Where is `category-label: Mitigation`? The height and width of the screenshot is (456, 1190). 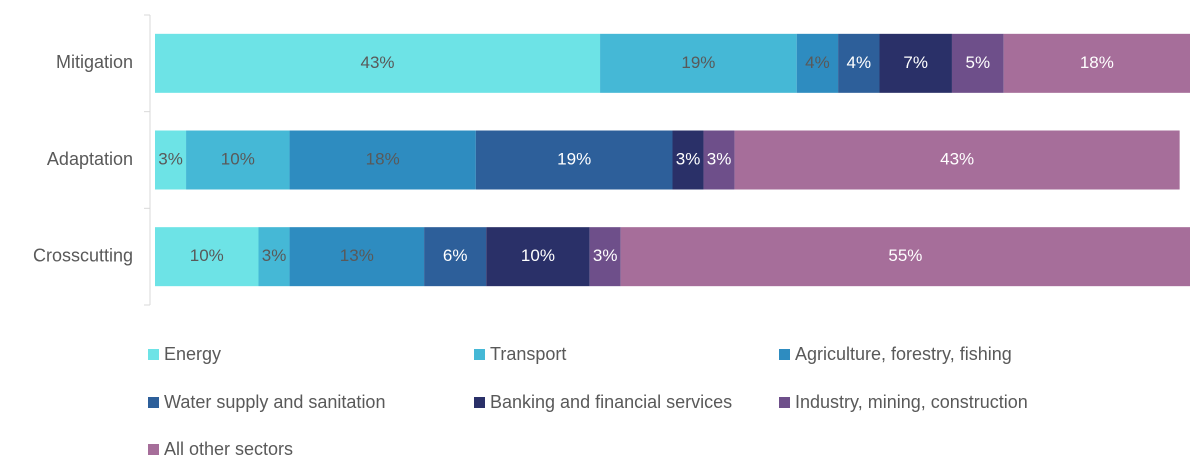 category-label: Mitigation is located at coordinates (94, 62).